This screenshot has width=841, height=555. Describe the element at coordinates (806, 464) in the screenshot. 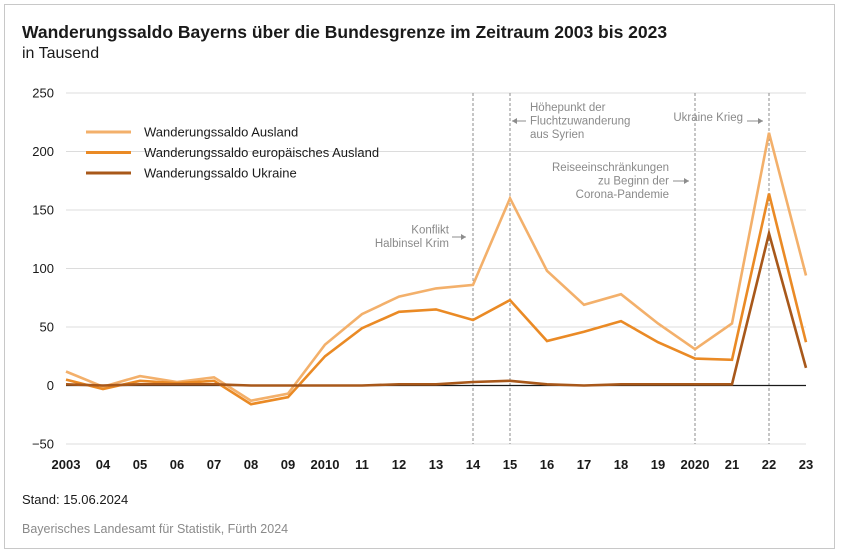

I see `x-tick-label: 23` at that location.